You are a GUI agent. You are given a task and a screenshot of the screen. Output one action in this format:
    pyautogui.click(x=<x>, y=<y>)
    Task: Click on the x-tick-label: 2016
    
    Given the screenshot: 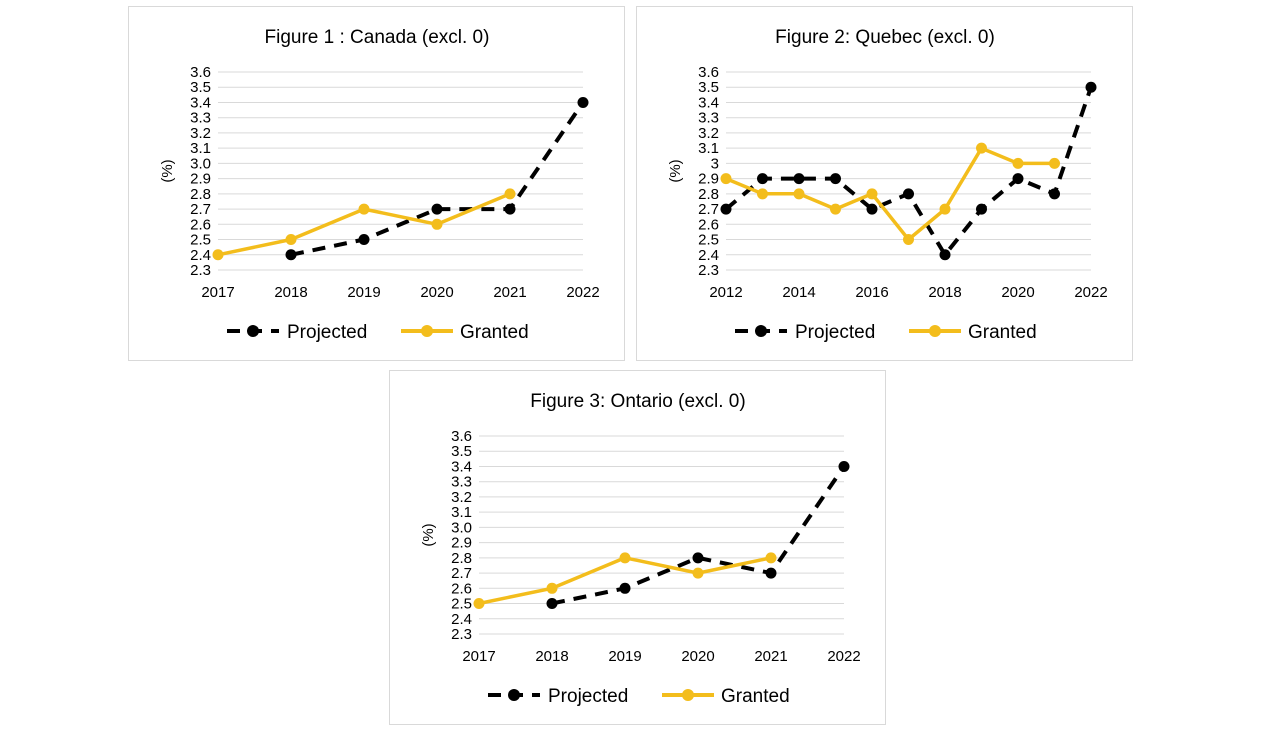 What is the action you would take?
    pyautogui.click(x=871, y=292)
    